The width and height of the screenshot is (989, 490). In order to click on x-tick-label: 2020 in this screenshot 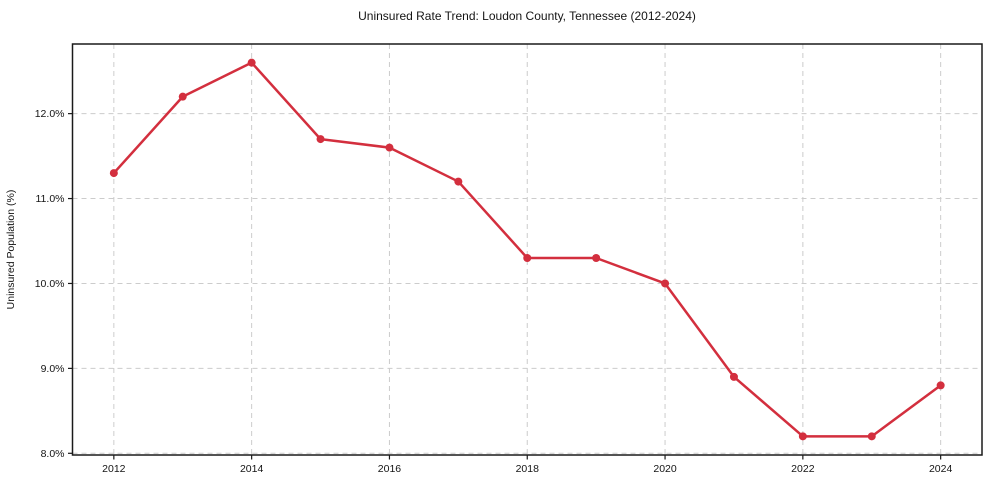, I will do `click(665, 469)`.